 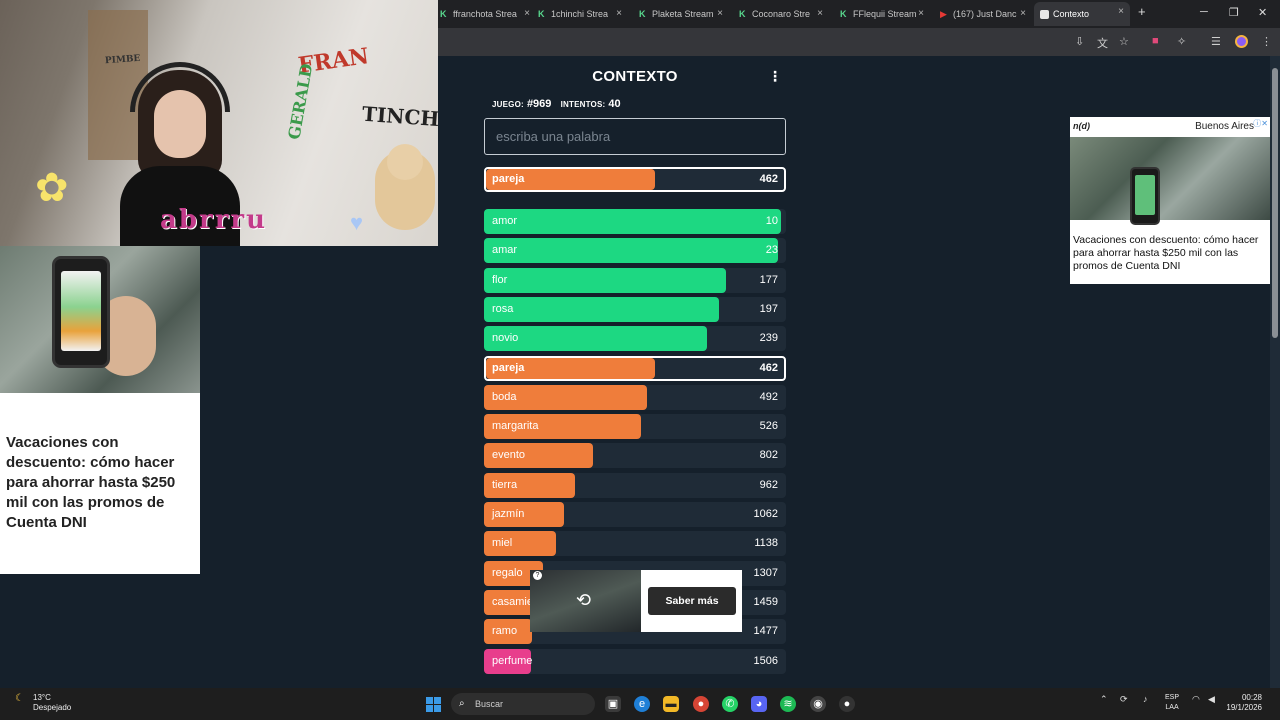 What do you see at coordinates (505, 338) in the screenshot?
I see `guess-word: novio` at bounding box center [505, 338].